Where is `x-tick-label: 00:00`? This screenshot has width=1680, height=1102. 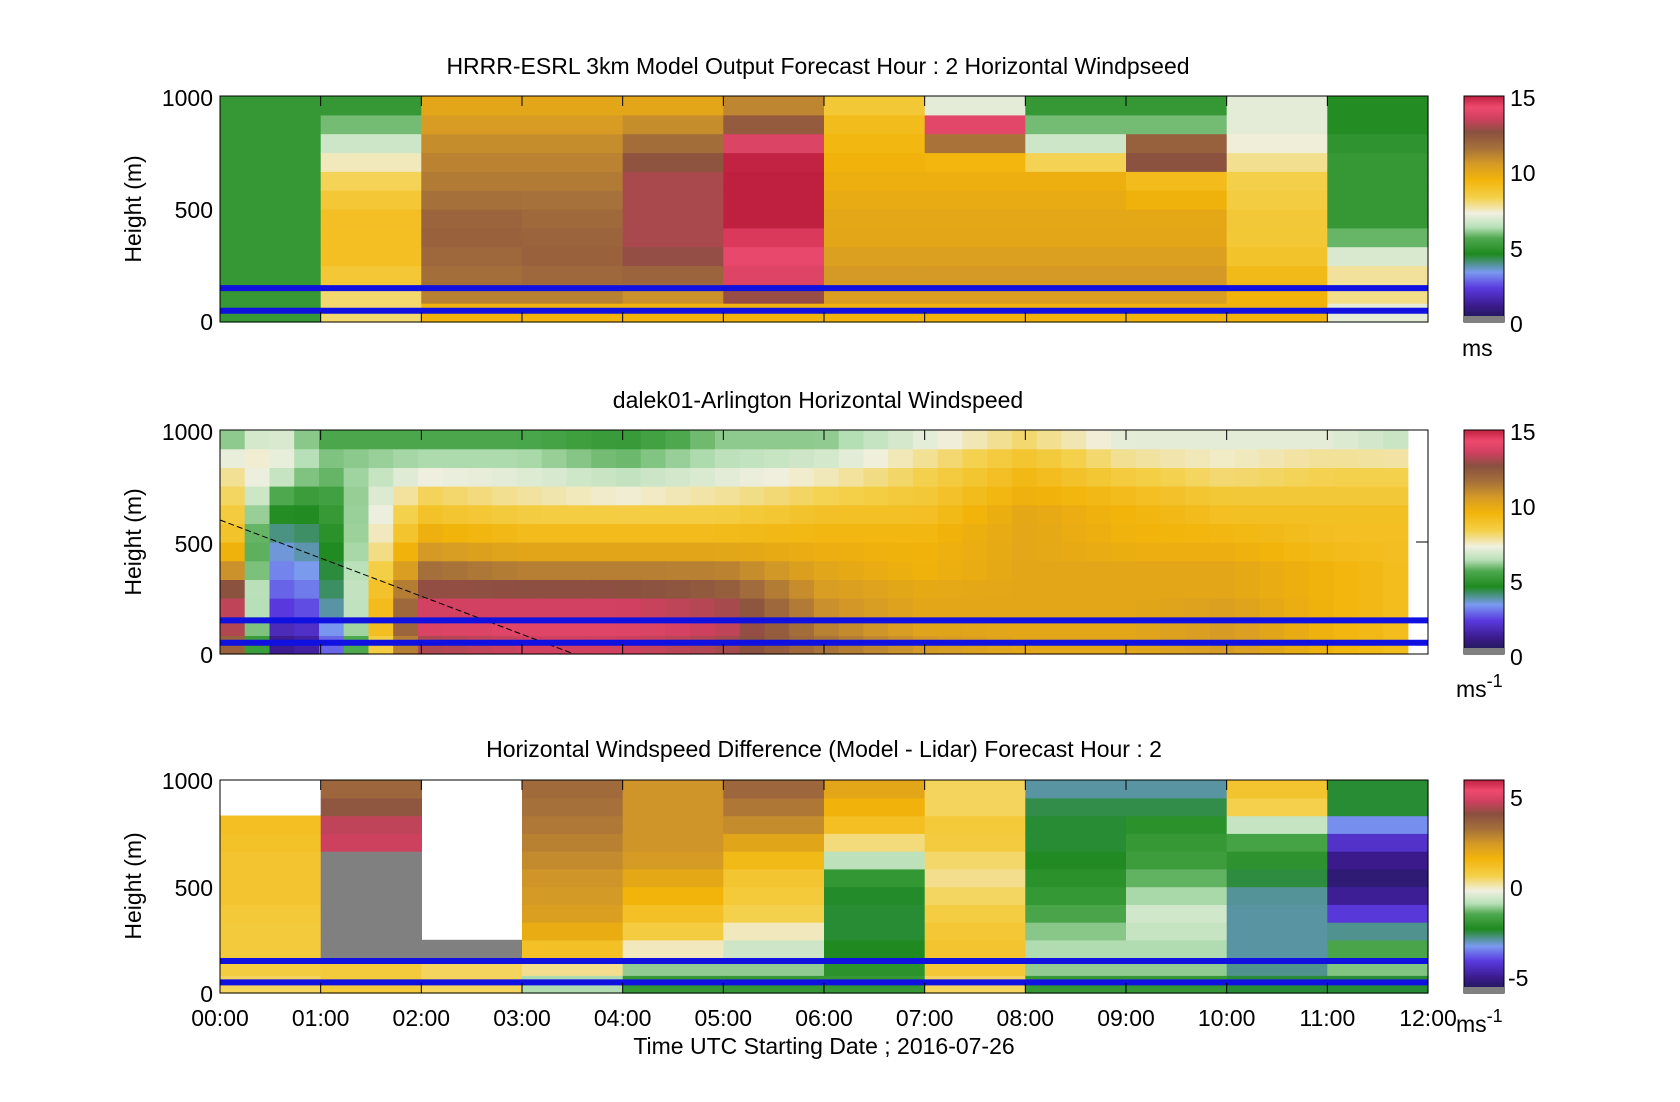
x-tick-label: 00:00 is located at coordinates (220, 1018).